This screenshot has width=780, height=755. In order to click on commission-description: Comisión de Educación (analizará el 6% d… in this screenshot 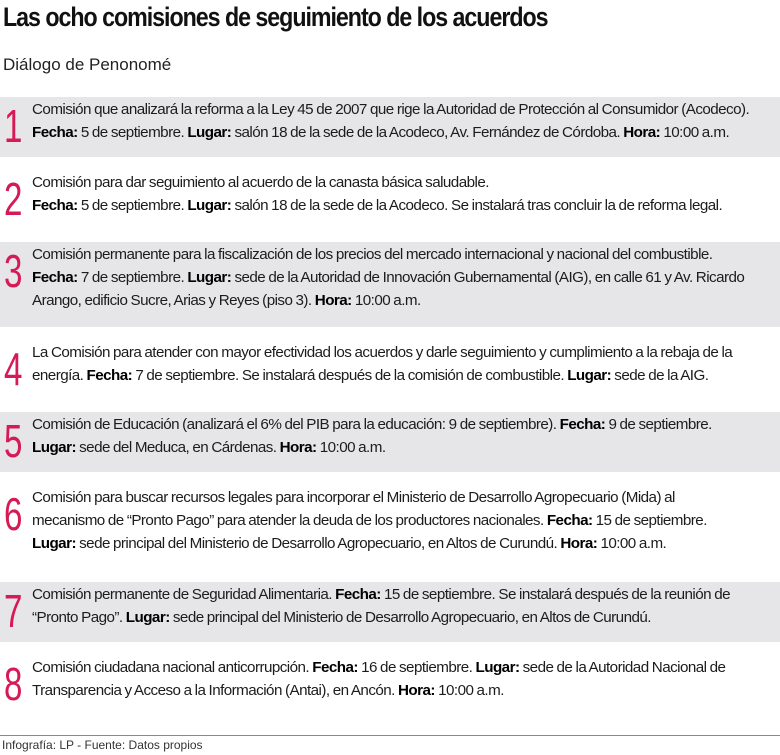, I will do `click(403, 436)`.